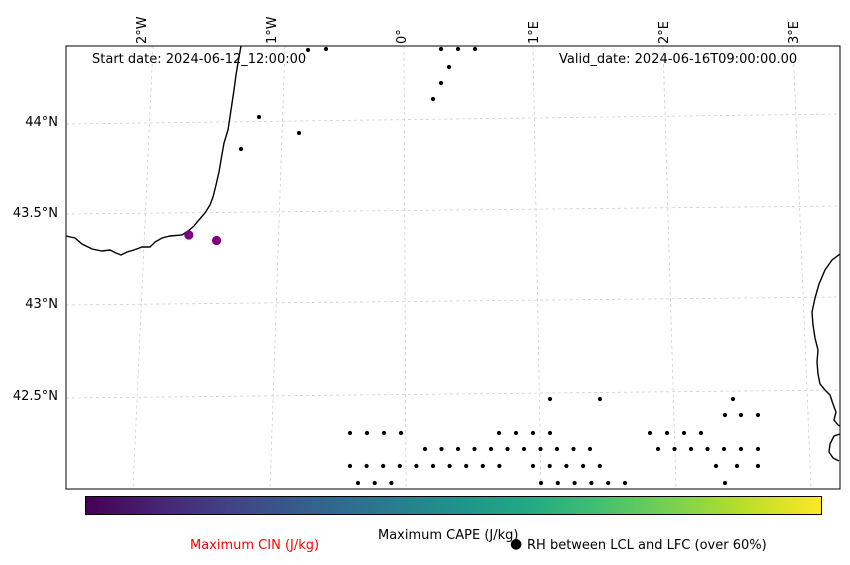 Image resolution: width=850 pixels, height=565 pixels. Describe the element at coordinates (272, 30) in the screenshot. I see `lon-label: 1°W` at that location.